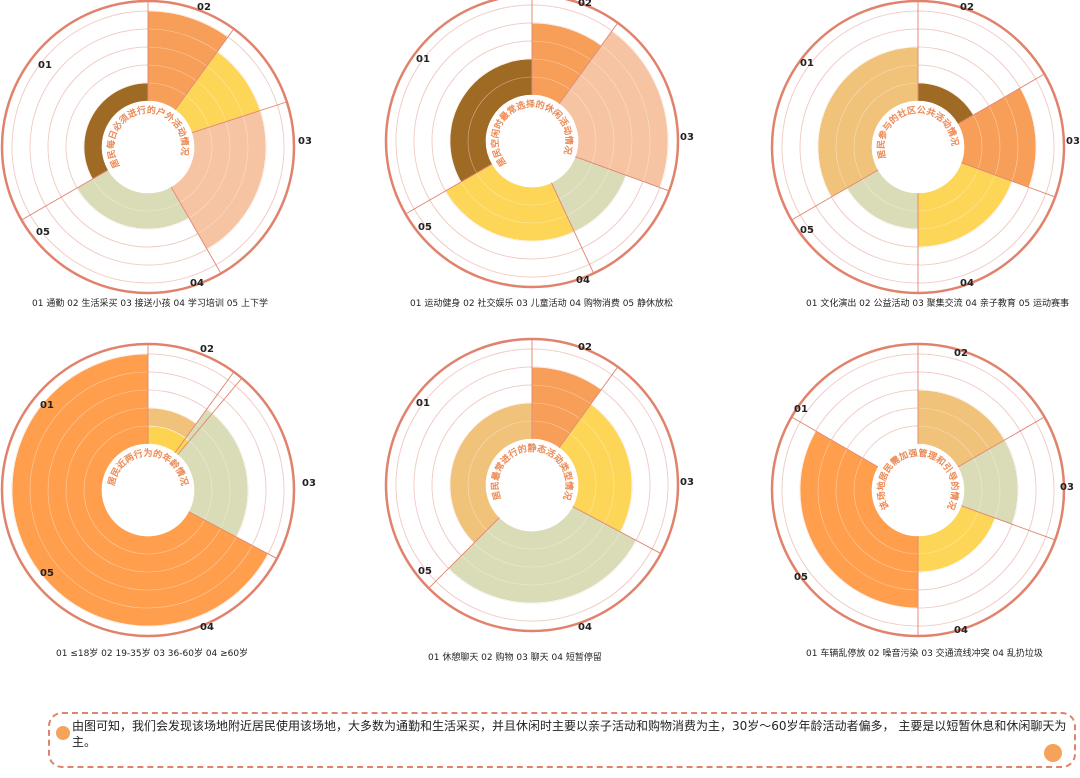 The height and width of the screenshot is (778, 1080). Describe the element at coordinates (1053, 753) in the screenshot. I see `corner-dot-icon` at that location.